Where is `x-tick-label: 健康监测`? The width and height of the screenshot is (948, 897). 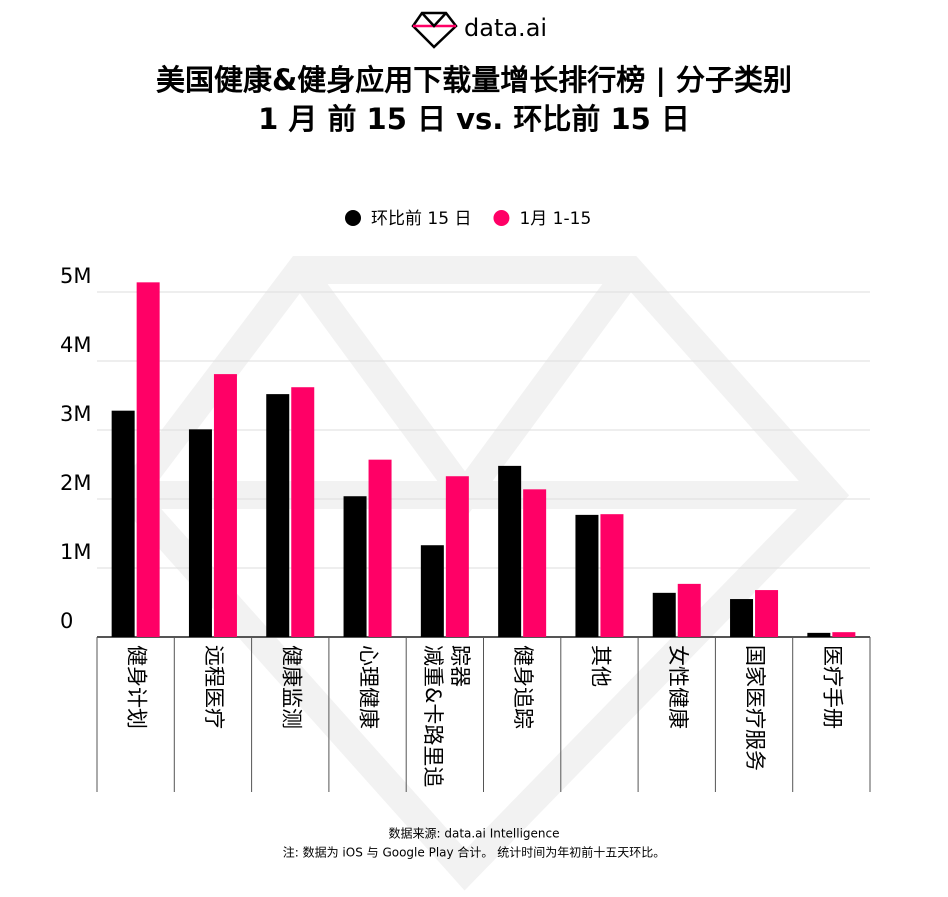
x-tick-label: 健康监测 is located at coordinates (291, 687).